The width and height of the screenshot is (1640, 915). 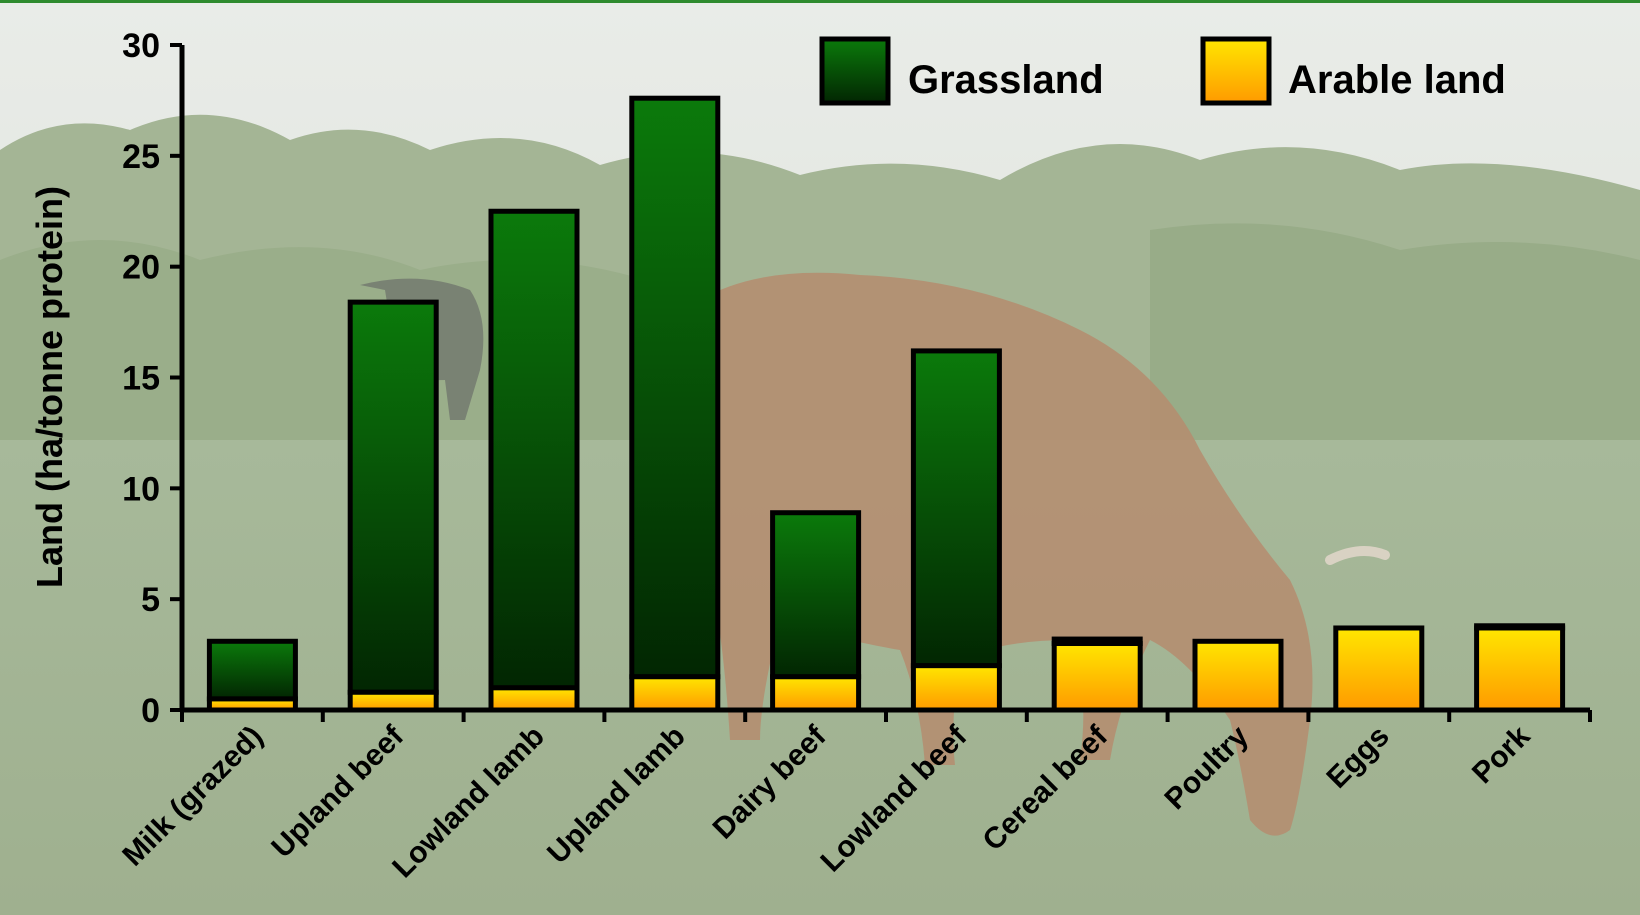 I want to click on bar-upland-lamb, so click(x=675, y=404).